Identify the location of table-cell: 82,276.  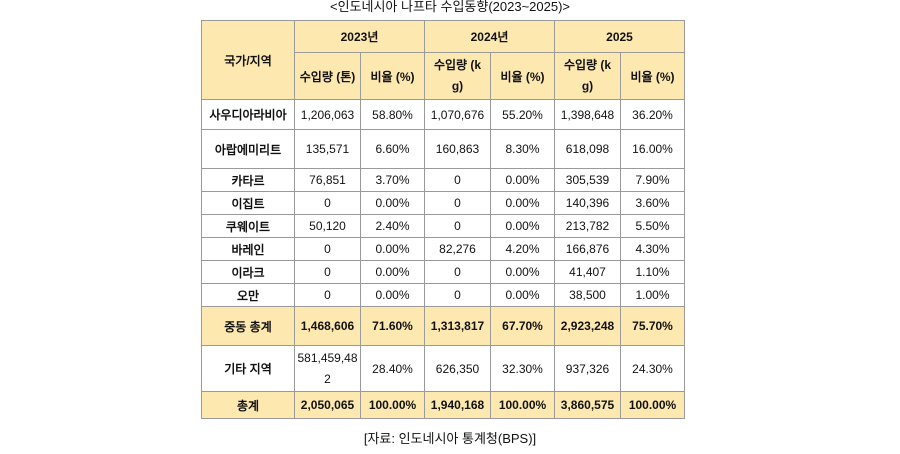
(457, 249).